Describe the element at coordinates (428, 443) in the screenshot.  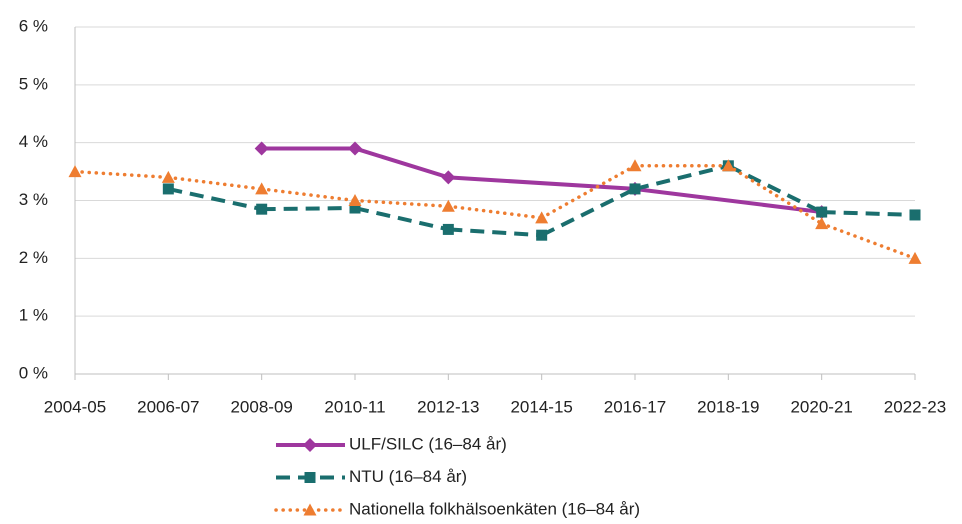
I see `legend-label: ULF/SILC (16–84 år)` at that location.